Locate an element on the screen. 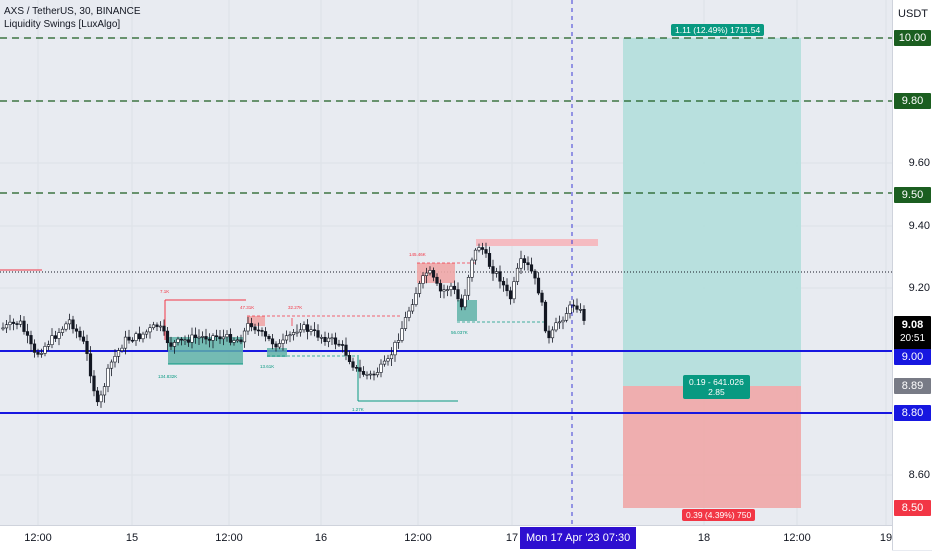 This screenshot has height=551, width=932. stop-label: 0.39 (4.39%) 750 is located at coordinates (719, 515).